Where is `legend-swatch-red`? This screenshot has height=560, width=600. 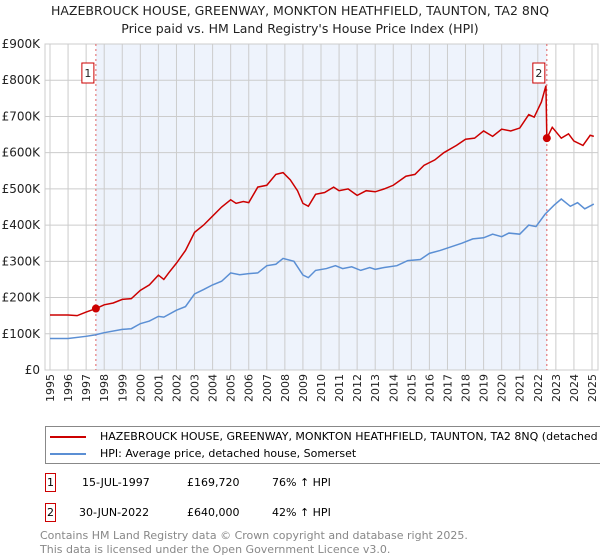 legend-swatch-red is located at coordinates (68, 437).